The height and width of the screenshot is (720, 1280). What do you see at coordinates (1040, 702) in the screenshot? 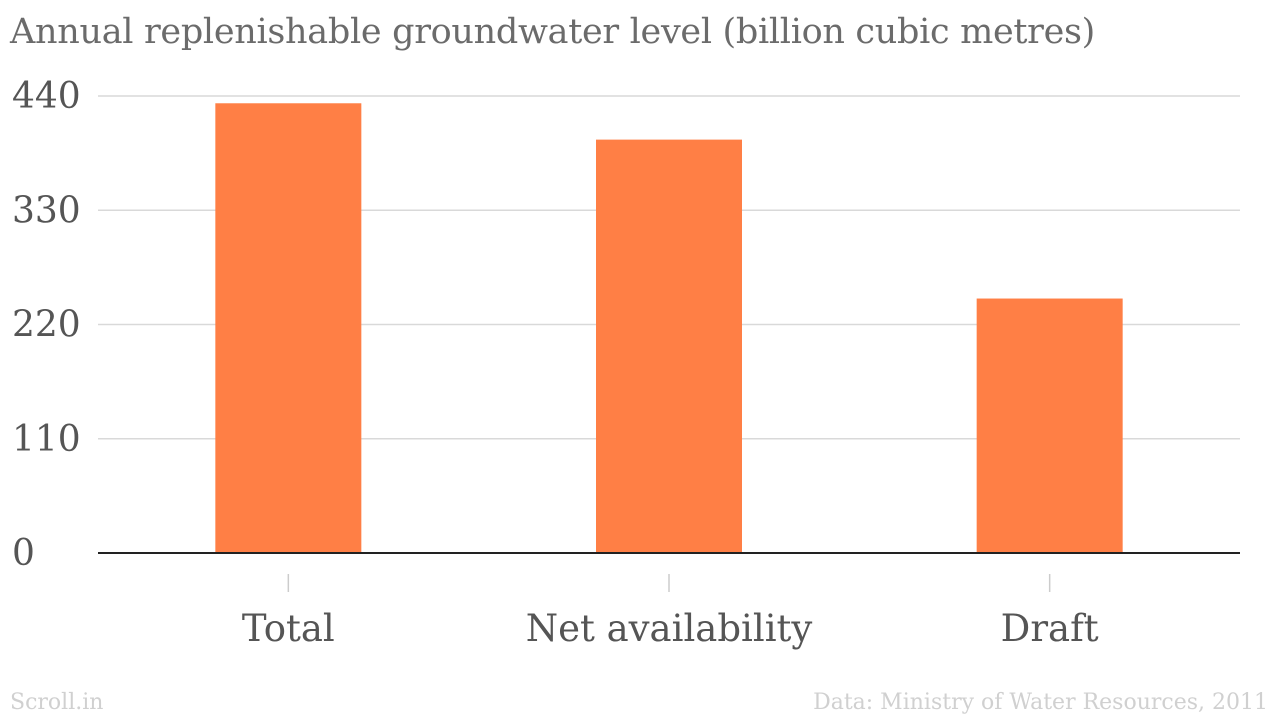
I see `source-credit: Data: Ministry of Water Resources, 2011` at bounding box center [1040, 702].